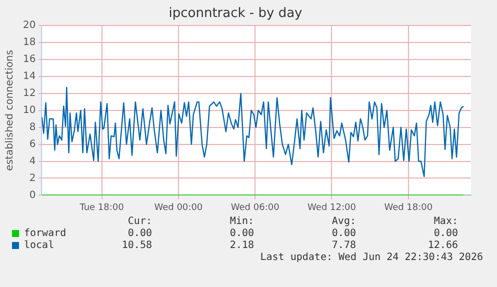  I want to click on x-tick-label: Wed 06:00, so click(255, 207).